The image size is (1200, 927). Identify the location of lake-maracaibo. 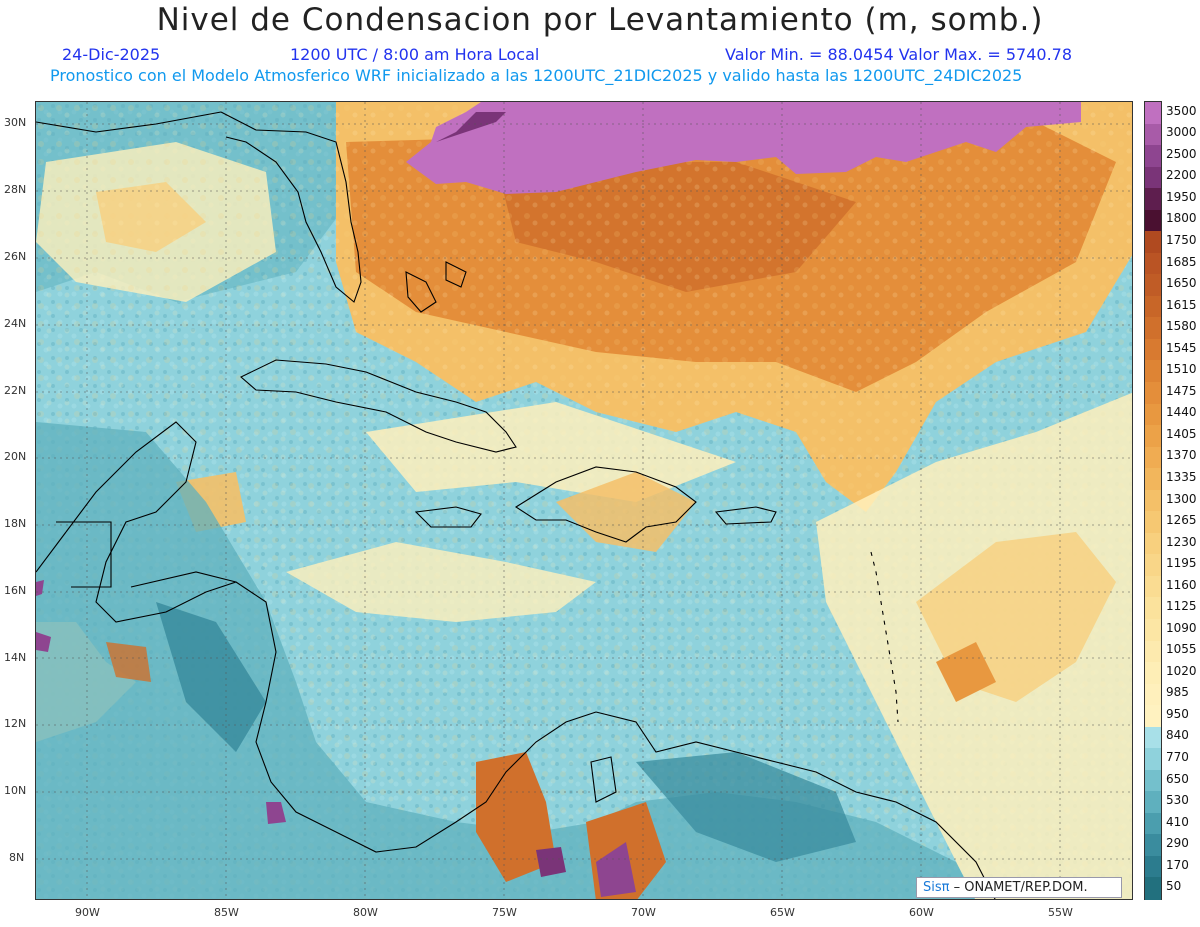
(603, 779).